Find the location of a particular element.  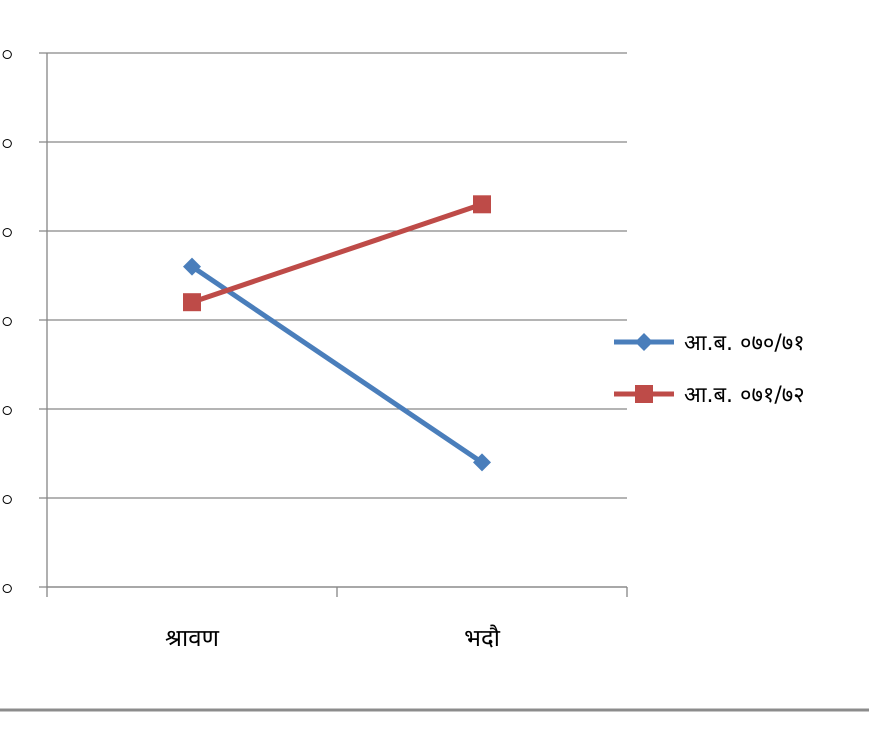

legend-label: आ.ब. ०७१/७२ is located at coordinates (744, 395).